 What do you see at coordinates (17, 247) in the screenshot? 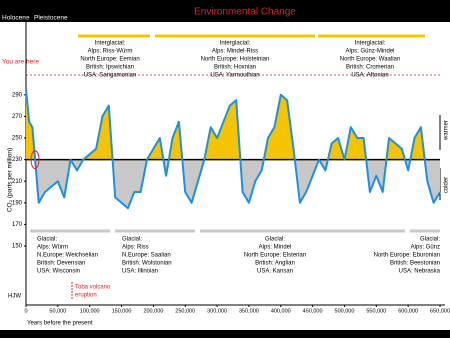
I see `y-tick-label: 150` at bounding box center [17, 247].